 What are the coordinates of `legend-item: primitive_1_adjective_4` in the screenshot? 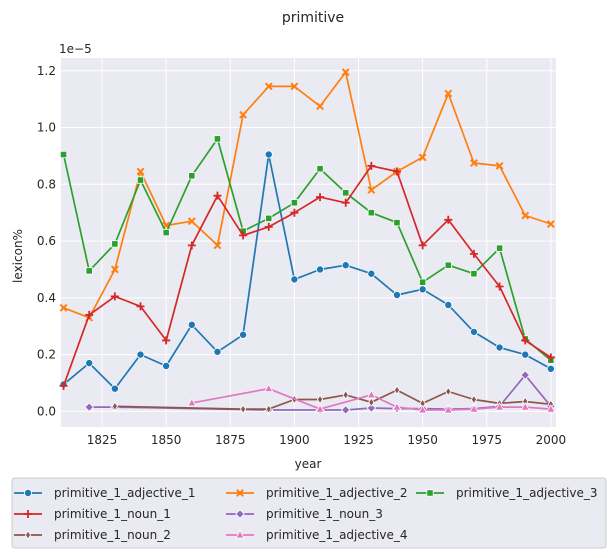 It's located at (317, 535).